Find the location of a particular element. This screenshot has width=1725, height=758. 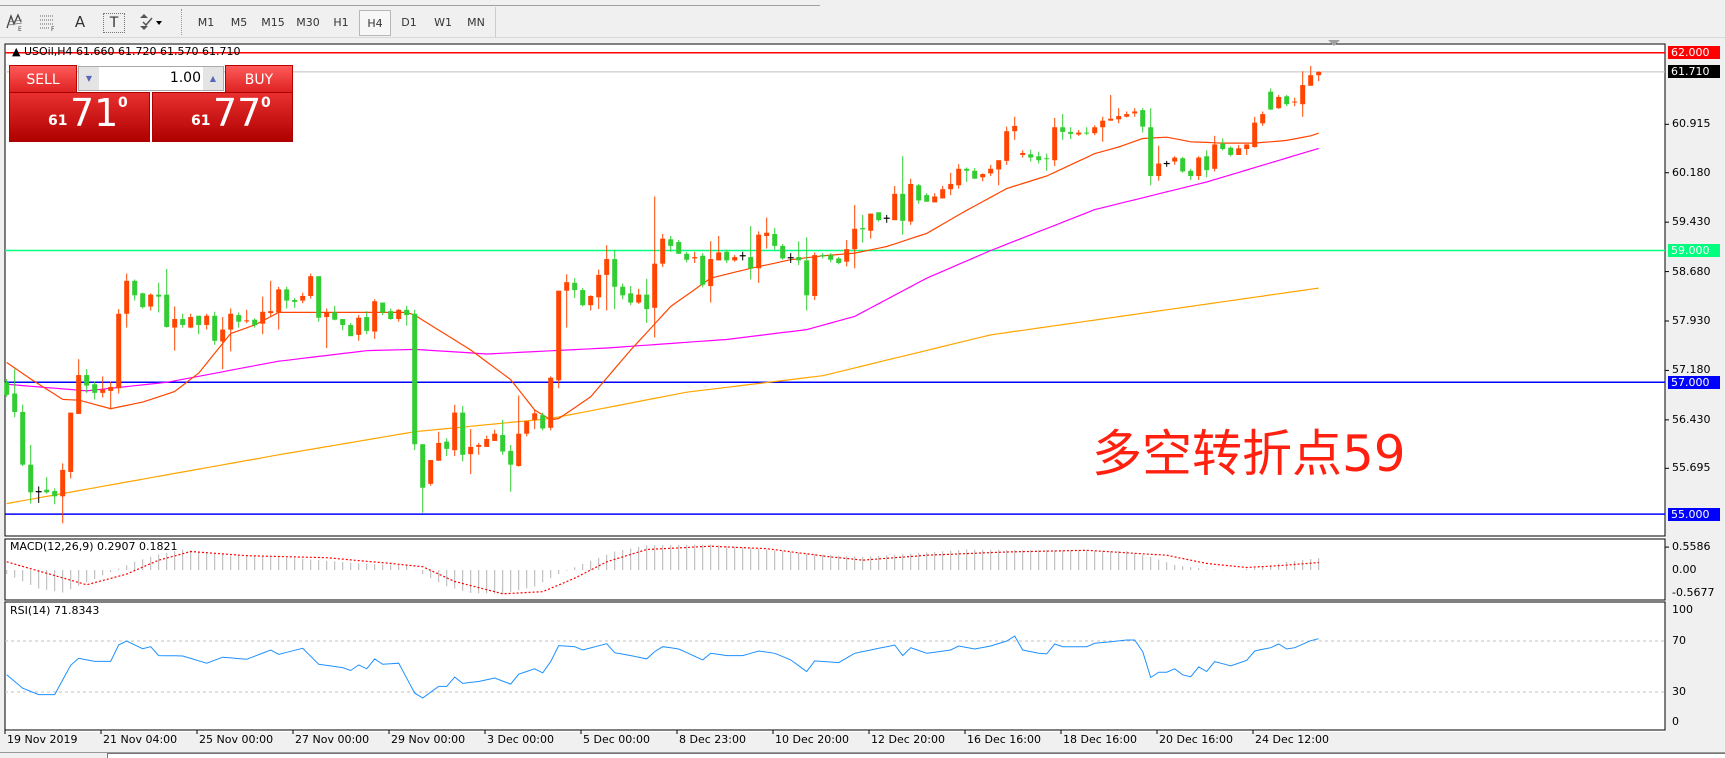

collapse-triangle-icon: ▲ is located at coordinates (16, 51).